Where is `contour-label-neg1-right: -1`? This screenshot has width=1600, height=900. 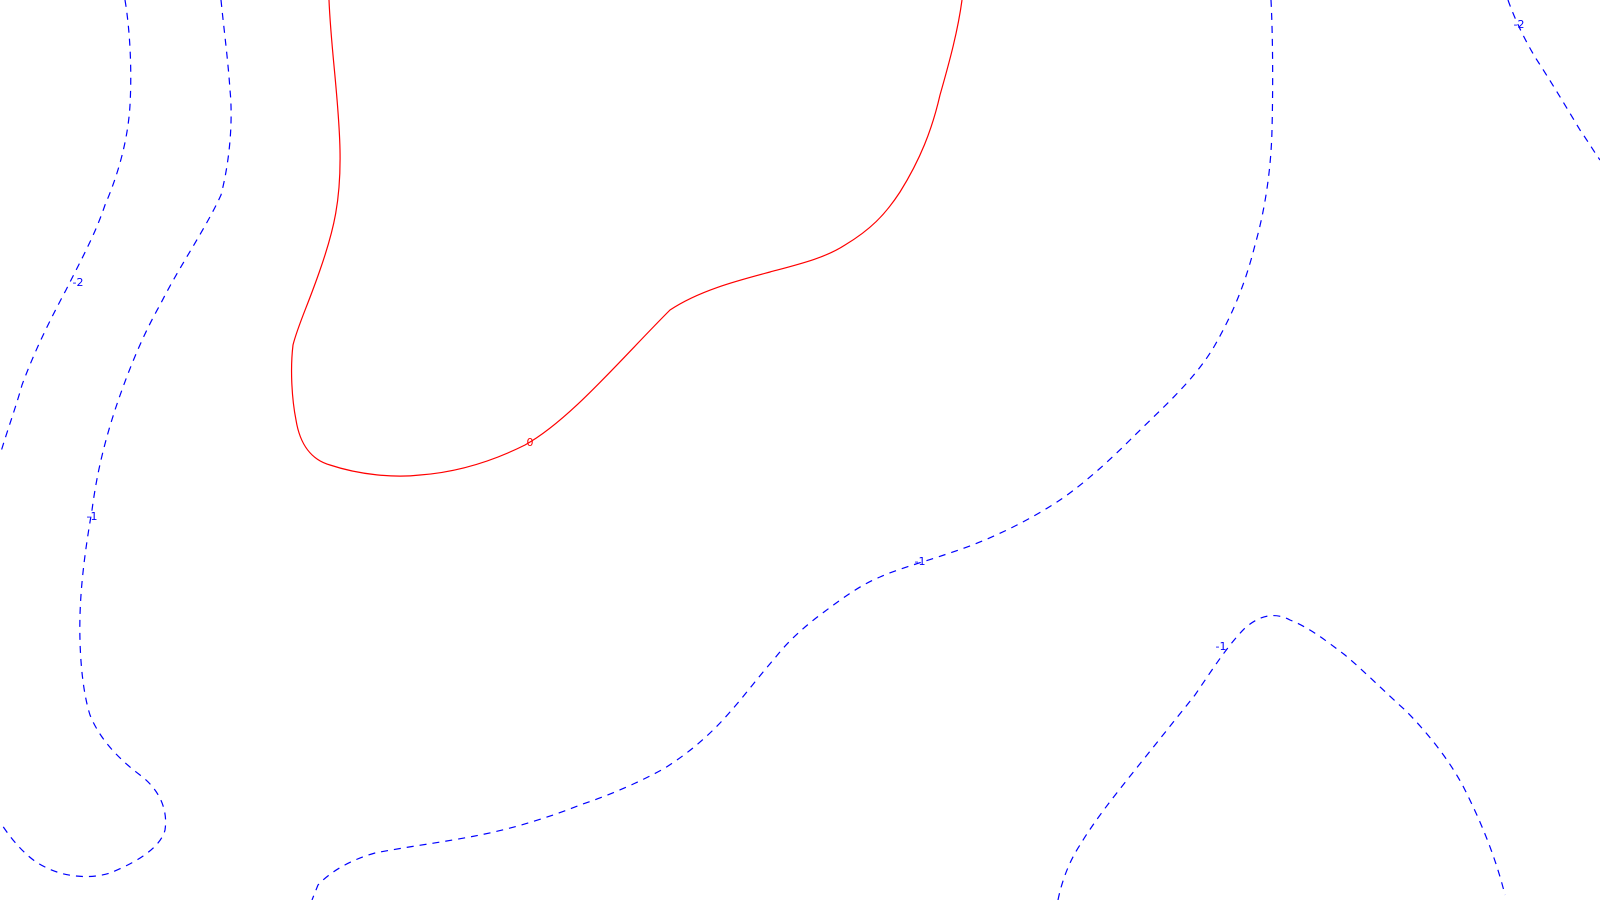 contour-label-neg1-right: -1 is located at coordinates (1221, 646).